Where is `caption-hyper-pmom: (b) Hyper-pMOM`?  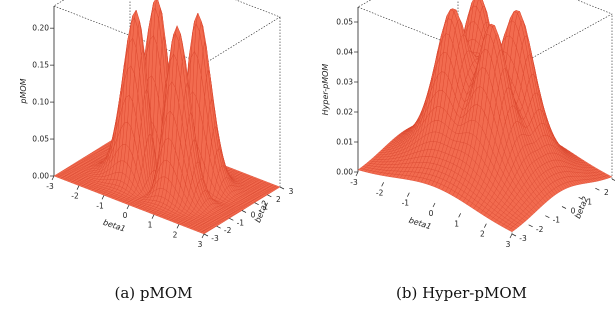
caption-hyper-pmom: (b) Hyper-pMOM is located at coordinates (461, 293).